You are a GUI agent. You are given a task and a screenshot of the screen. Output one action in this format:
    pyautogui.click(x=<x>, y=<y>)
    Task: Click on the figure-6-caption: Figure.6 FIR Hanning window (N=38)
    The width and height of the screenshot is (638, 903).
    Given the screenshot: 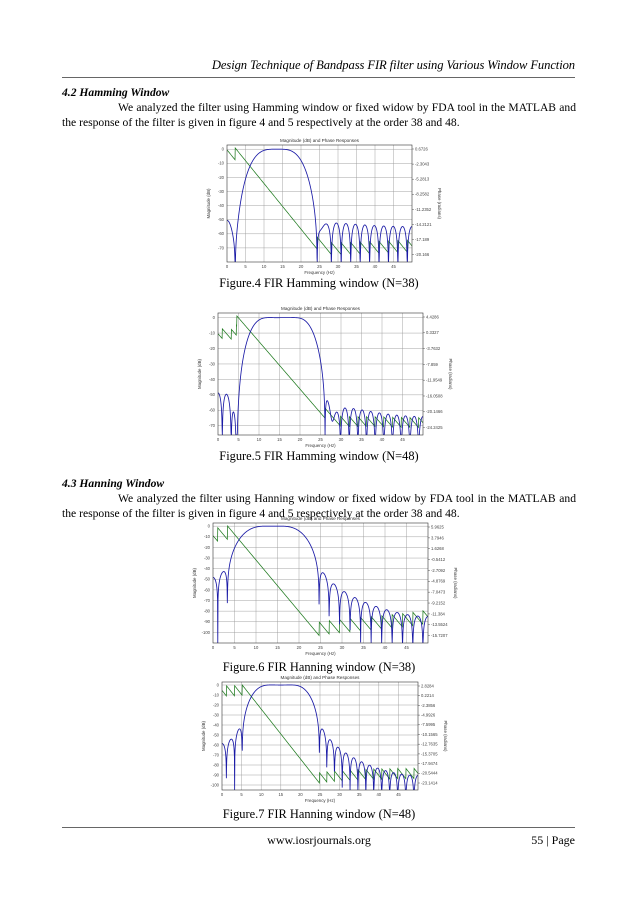 What is the action you would take?
    pyautogui.click(x=319, y=667)
    